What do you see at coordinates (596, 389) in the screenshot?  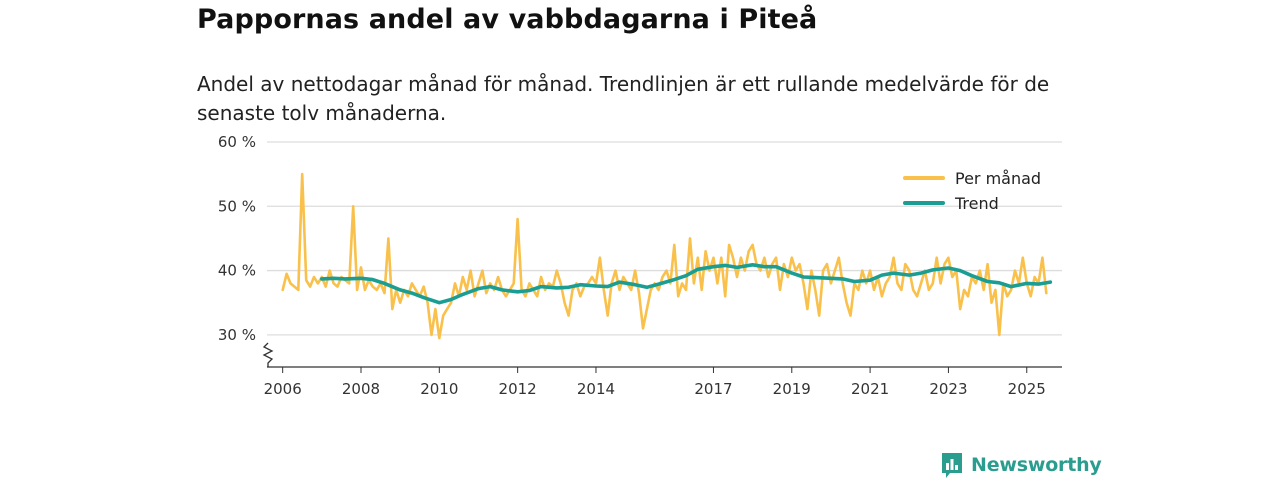 I see `x-tick-label: 2014` at bounding box center [596, 389].